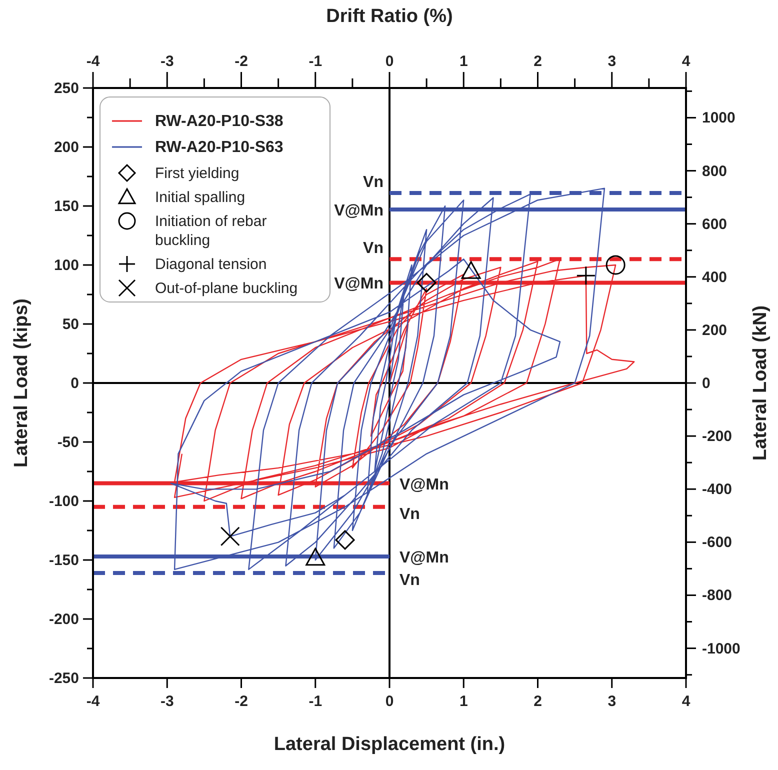  I want to click on x2-tick-label: 3, so click(612, 61).